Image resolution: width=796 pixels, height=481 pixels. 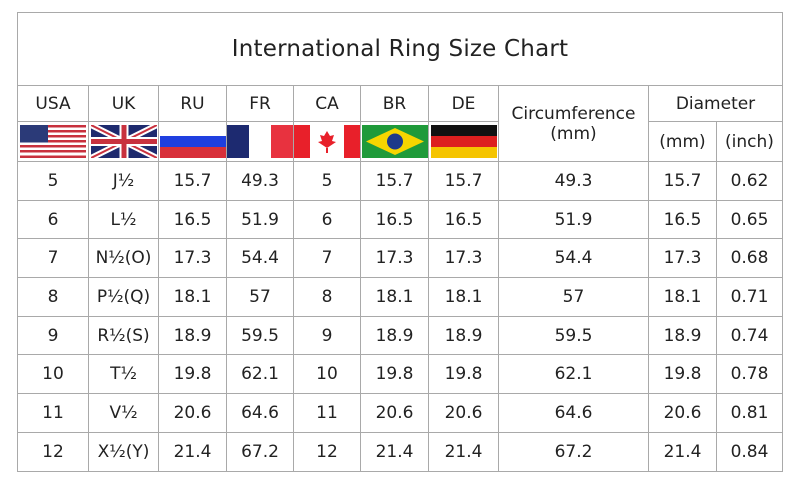 What do you see at coordinates (463, 219) in the screenshot?
I see `cell-de: 16.5` at bounding box center [463, 219].